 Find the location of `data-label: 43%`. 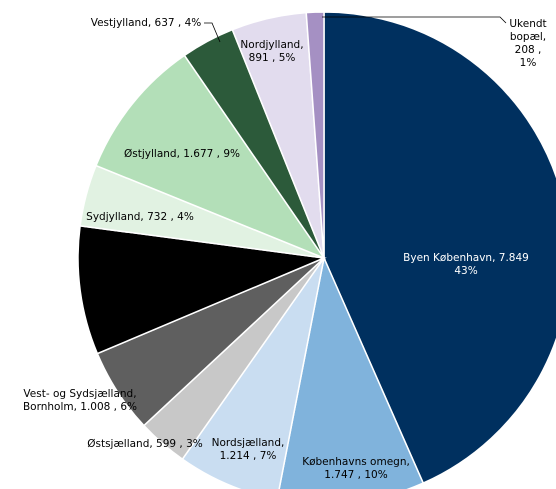

data-label: 43% is located at coordinates (465, 271).